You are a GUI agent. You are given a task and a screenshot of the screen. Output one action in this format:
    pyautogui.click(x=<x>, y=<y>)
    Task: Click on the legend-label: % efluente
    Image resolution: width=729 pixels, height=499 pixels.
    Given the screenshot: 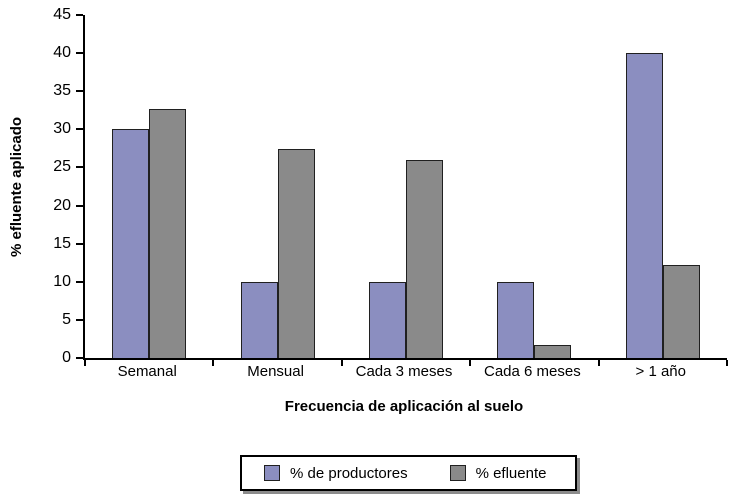 What is the action you would take?
    pyautogui.click(x=511, y=473)
    